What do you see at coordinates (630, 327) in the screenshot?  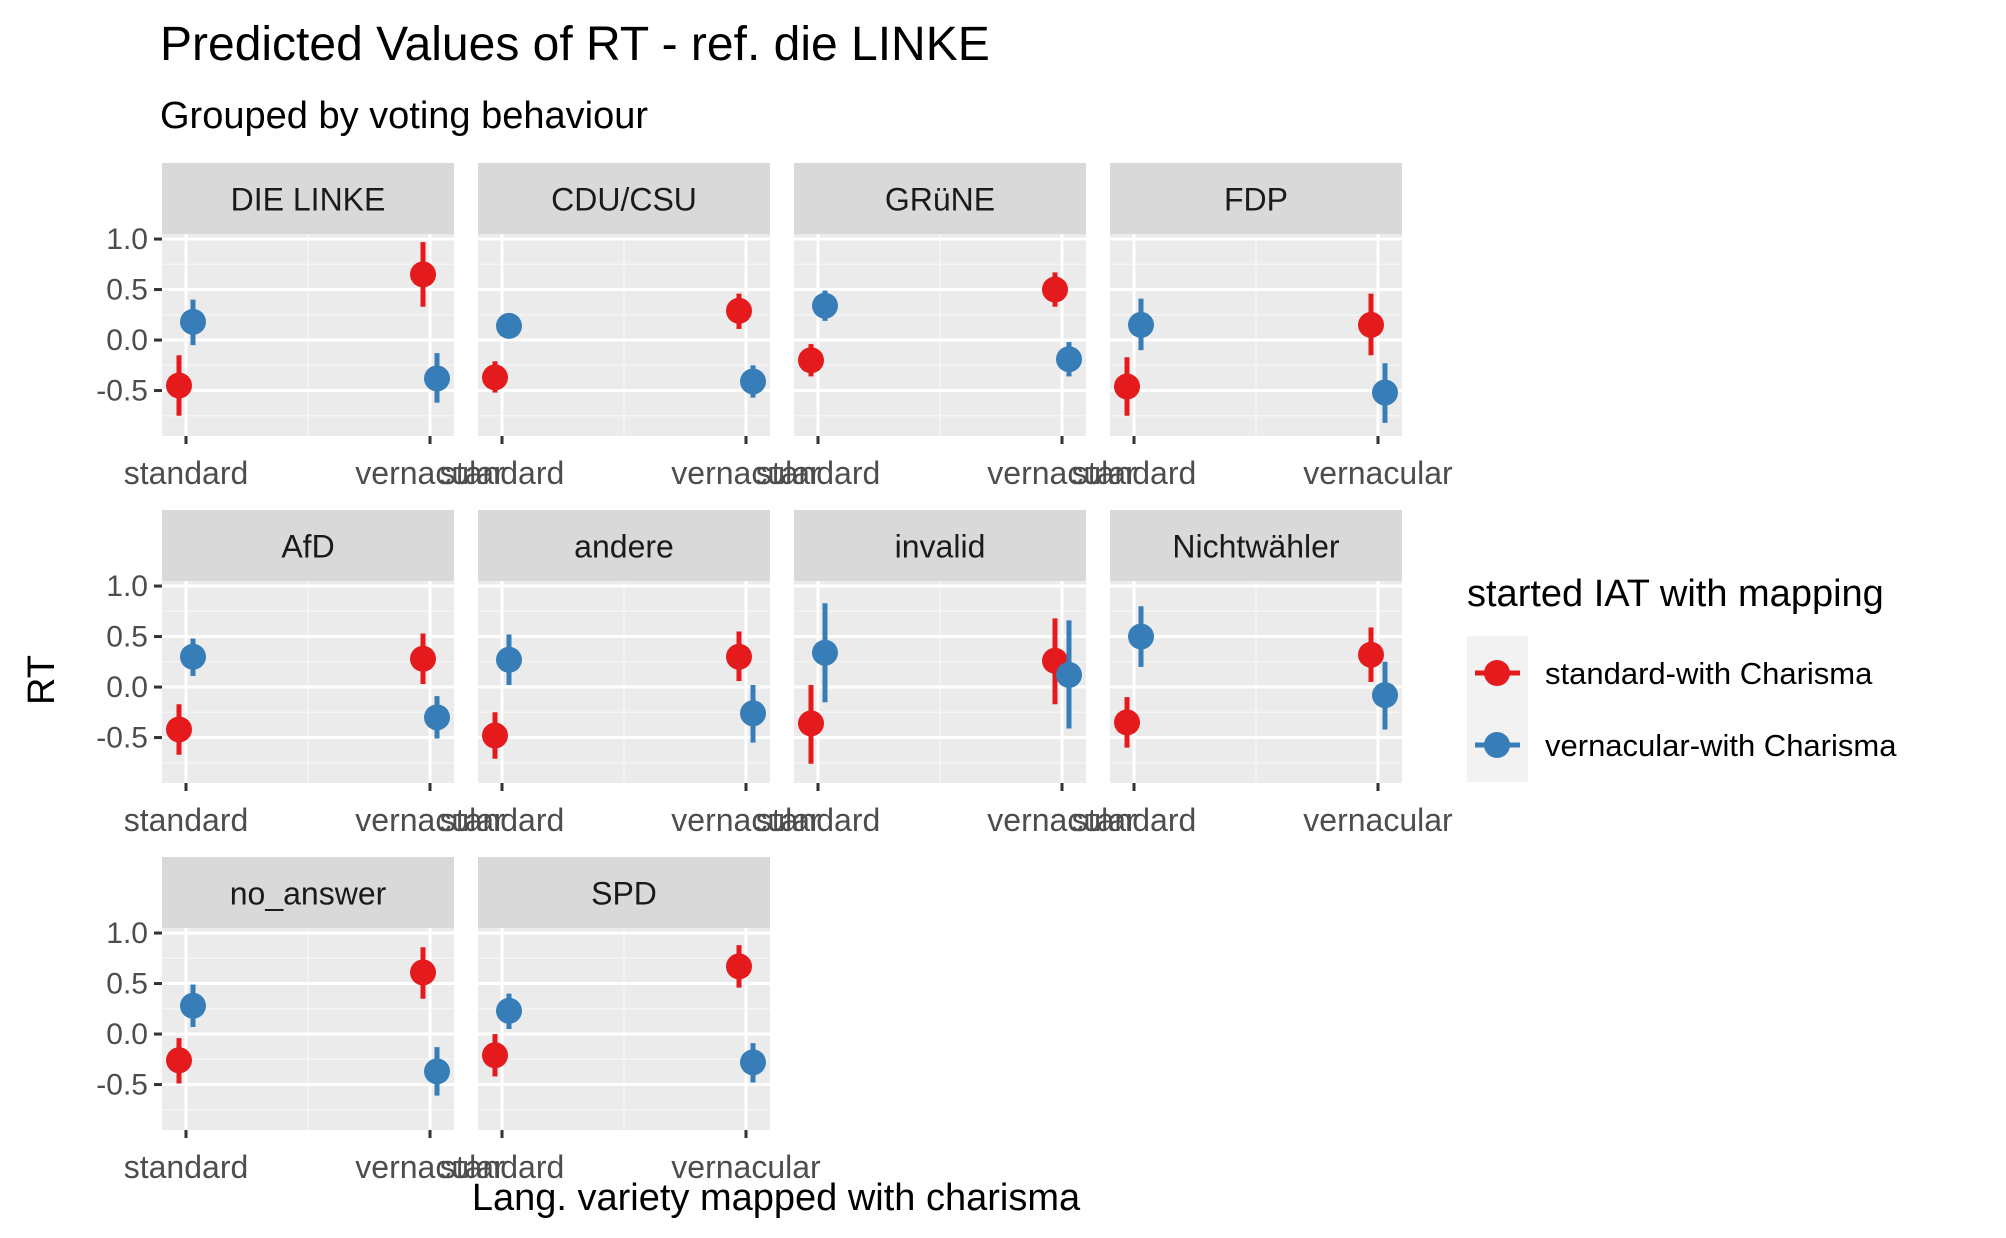 I see `facet-cdu-csu: CDU/CSU standard vernacular` at bounding box center [630, 327].